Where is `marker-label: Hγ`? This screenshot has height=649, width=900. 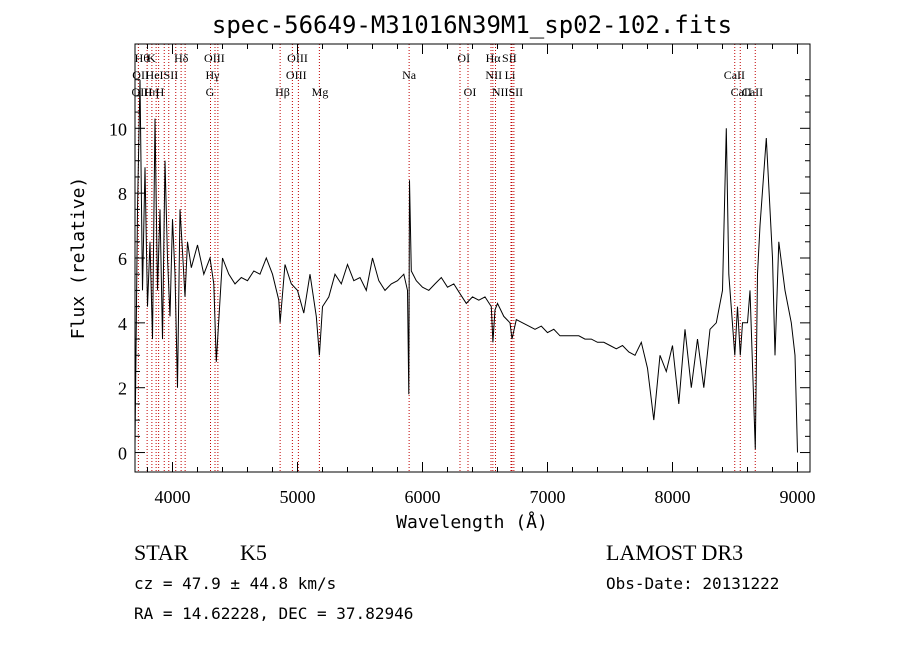 marker-label: Hγ is located at coordinates (213, 75).